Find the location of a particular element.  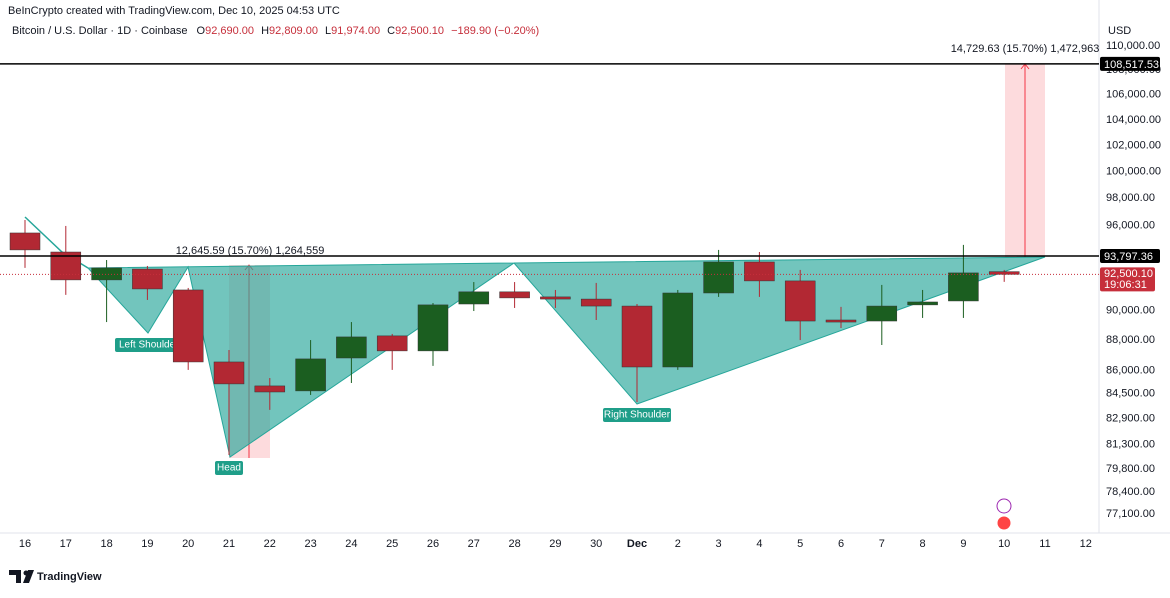

y-tick-label: 106,000.00 is located at coordinates (1133, 95).